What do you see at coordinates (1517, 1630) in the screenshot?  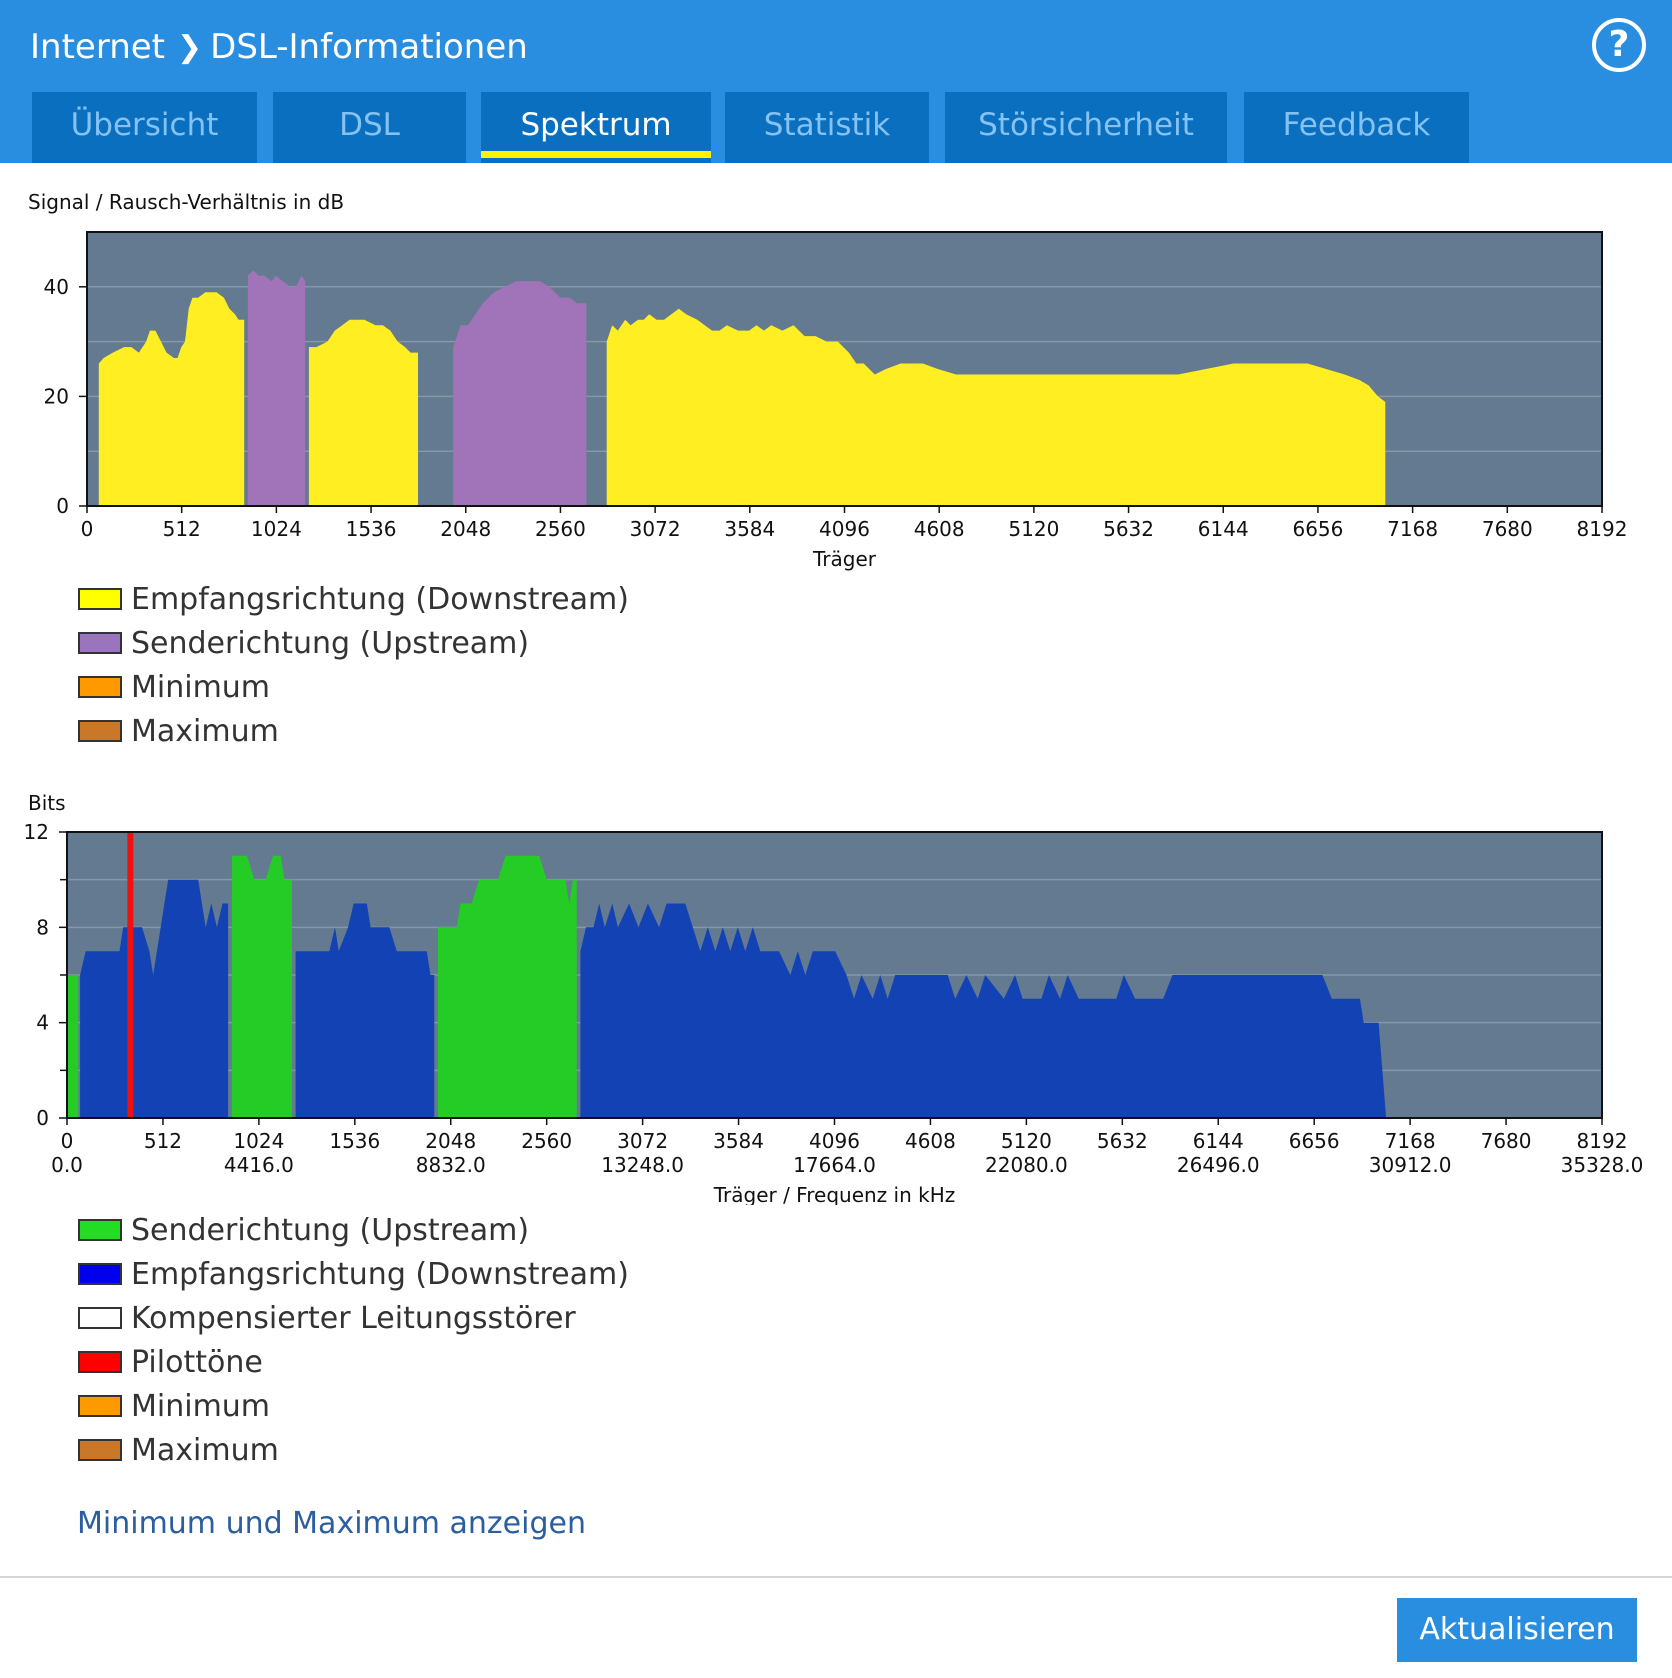 I see `refresh-button: Aktualisieren` at bounding box center [1517, 1630].